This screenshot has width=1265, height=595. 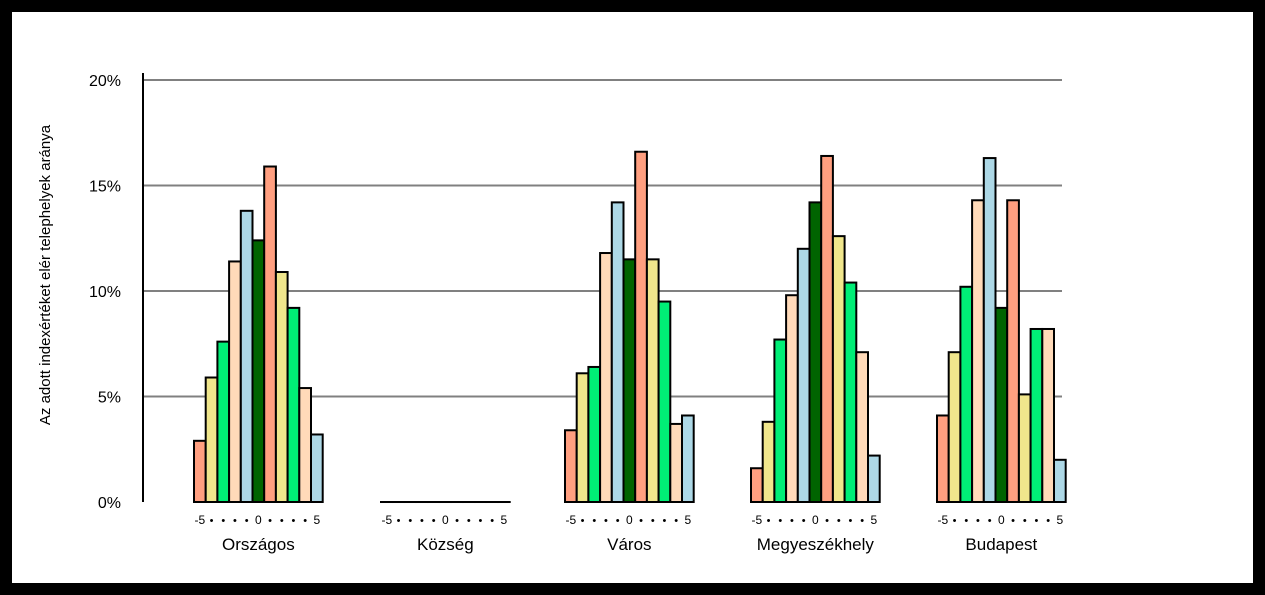 What do you see at coordinates (629, 544) in the screenshot?
I see `category-label: Város` at bounding box center [629, 544].